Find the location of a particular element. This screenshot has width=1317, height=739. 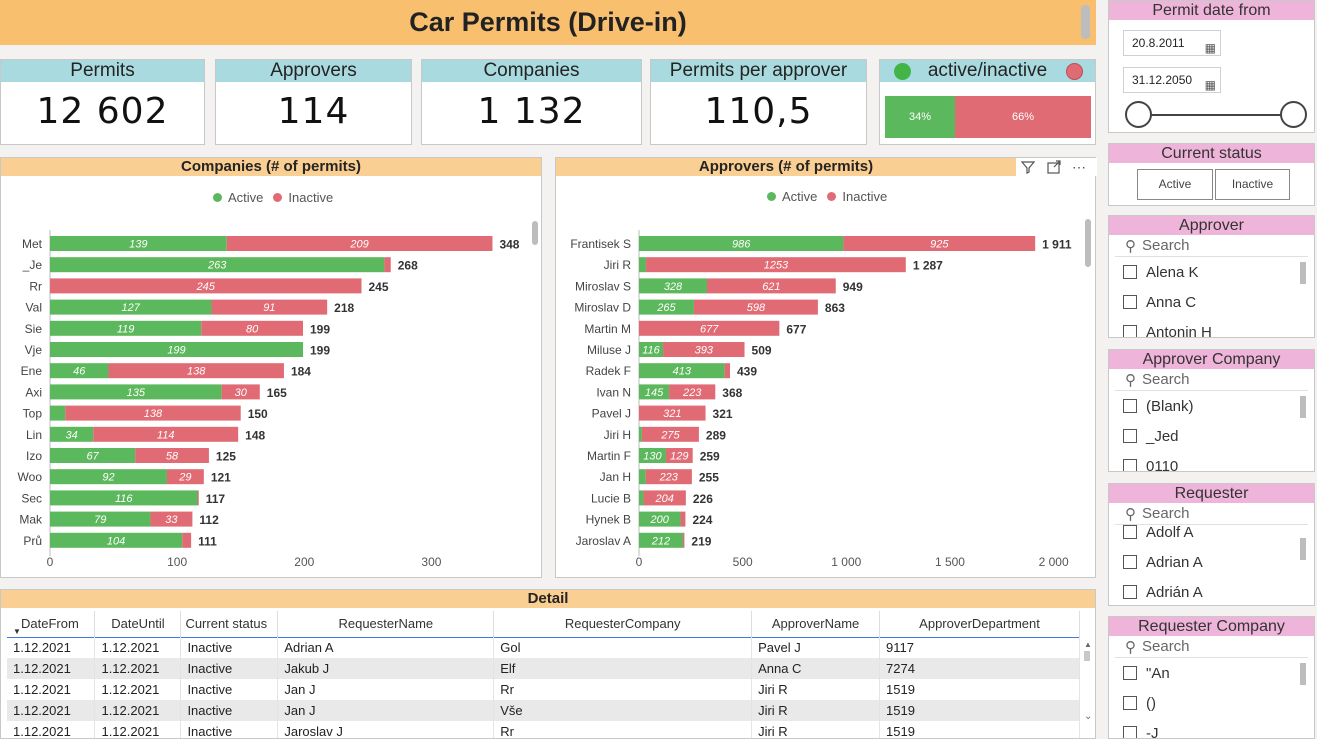

approver-item: Anna C is located at coordinates (1211, 302).